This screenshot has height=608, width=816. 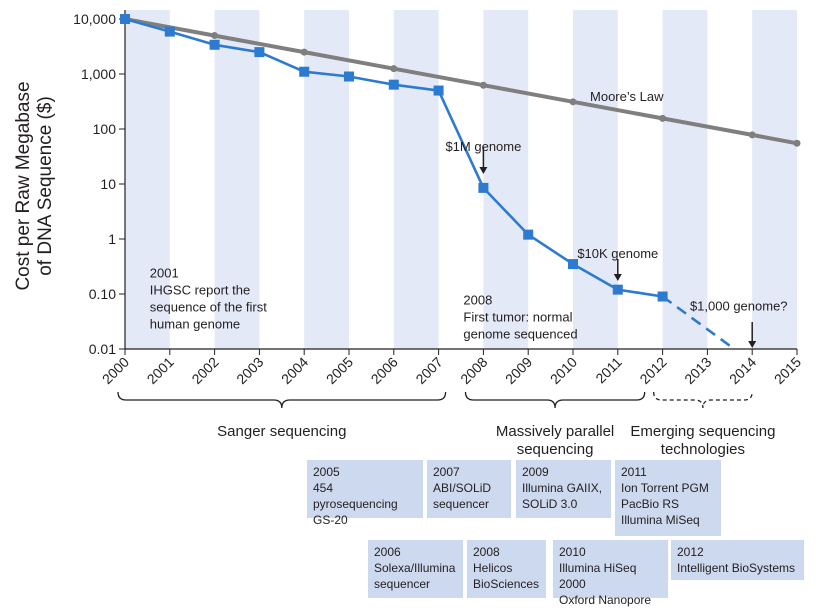 What do you see at coordinates (535, 472) in the screenshot?
I see `tech-box-year: 2009` at bounding box center [535, 472].